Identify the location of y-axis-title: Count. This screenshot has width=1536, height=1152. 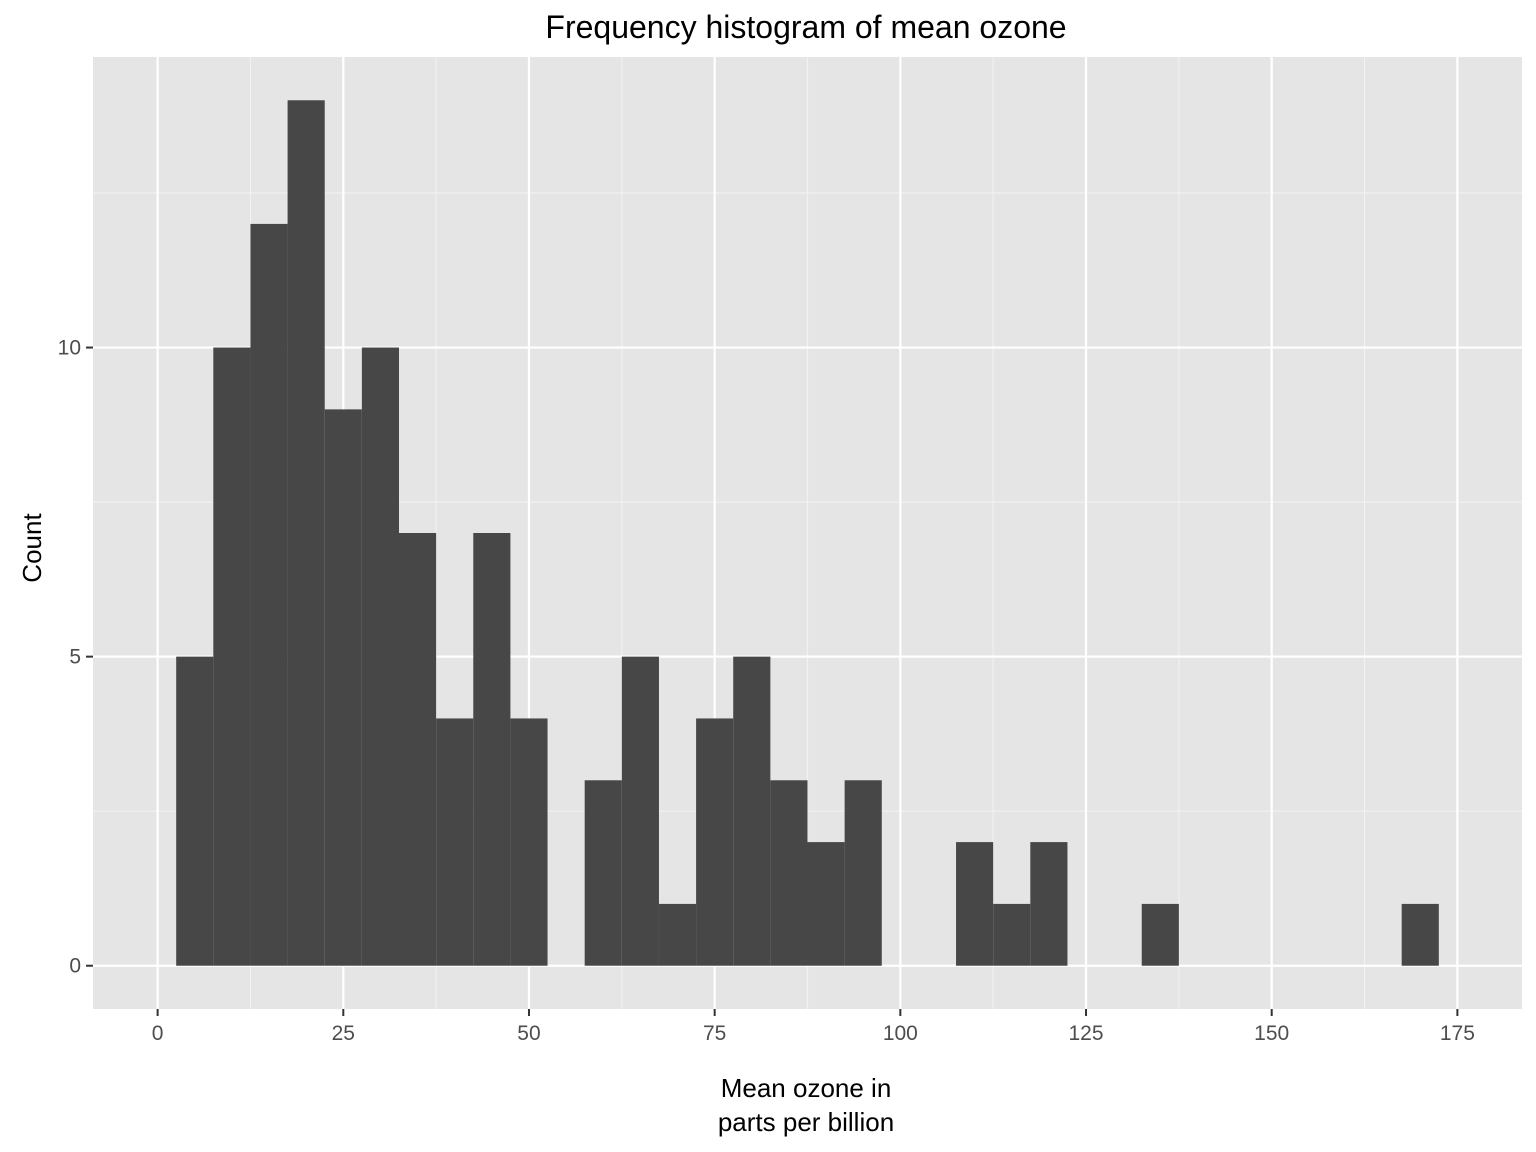
(32, 548).